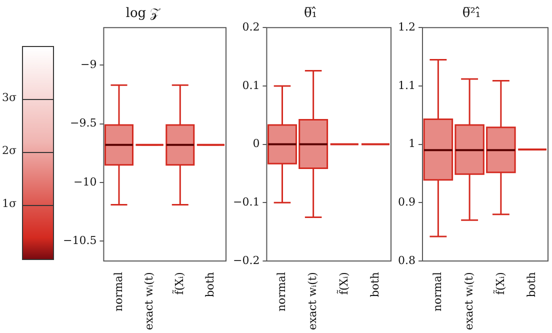 The width and height of the screenshot is (552, 333). What do you see at coordinates (251, 85) in the screenshot?
I see `y-tick-label: 0.1` at bounding box center [251, 85].